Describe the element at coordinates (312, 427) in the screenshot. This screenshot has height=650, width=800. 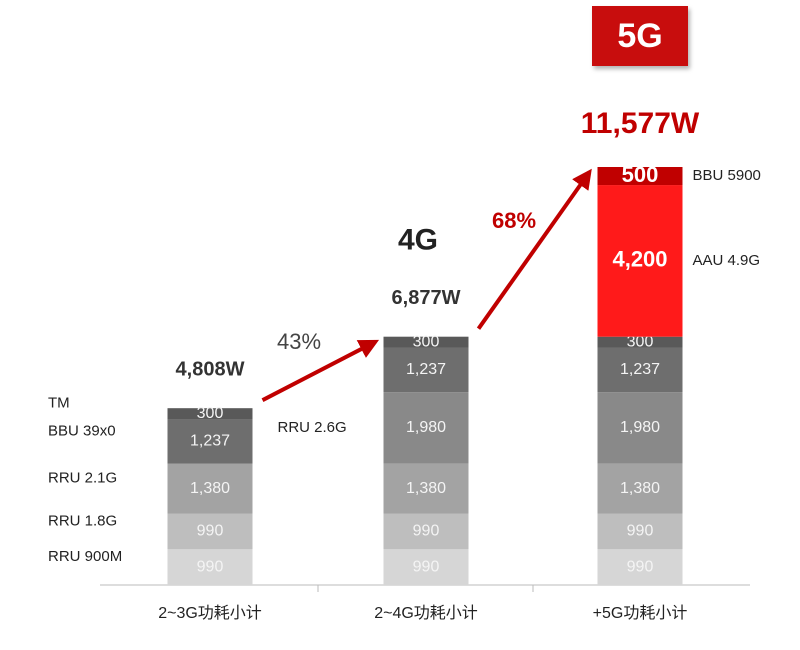
I see `series-label: RRU 2.6G` at that location.